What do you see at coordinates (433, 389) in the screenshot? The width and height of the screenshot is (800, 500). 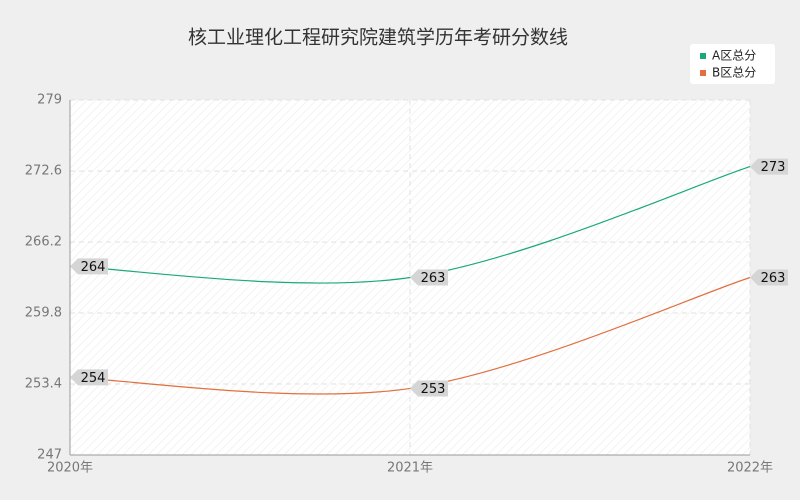 I see `data-label: 253` at bounding box center [433, 389].